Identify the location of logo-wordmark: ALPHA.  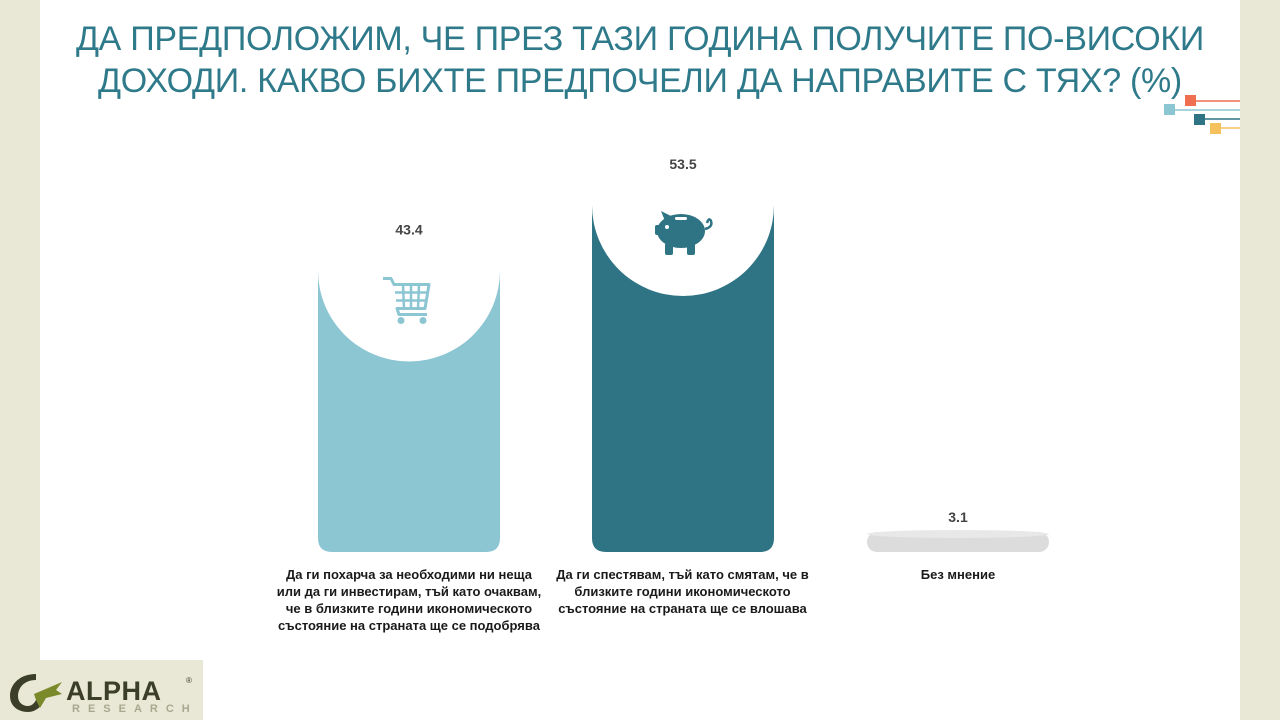
(114, 691).